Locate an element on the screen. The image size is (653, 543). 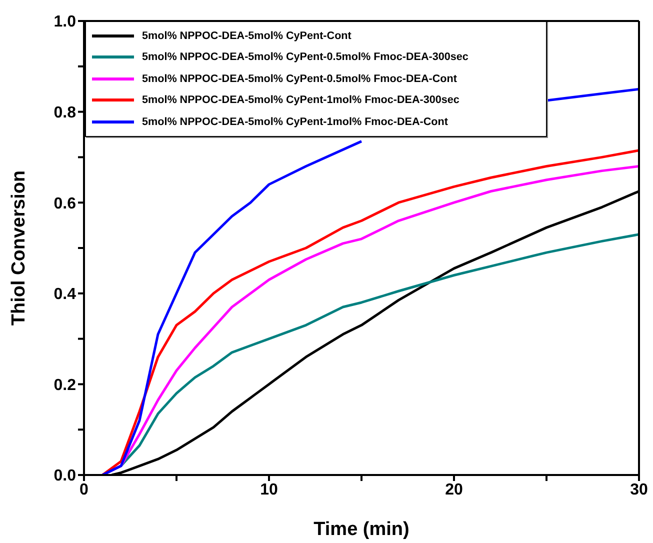
y-tick-label: 0.6 is located at coordinates (65, 203).